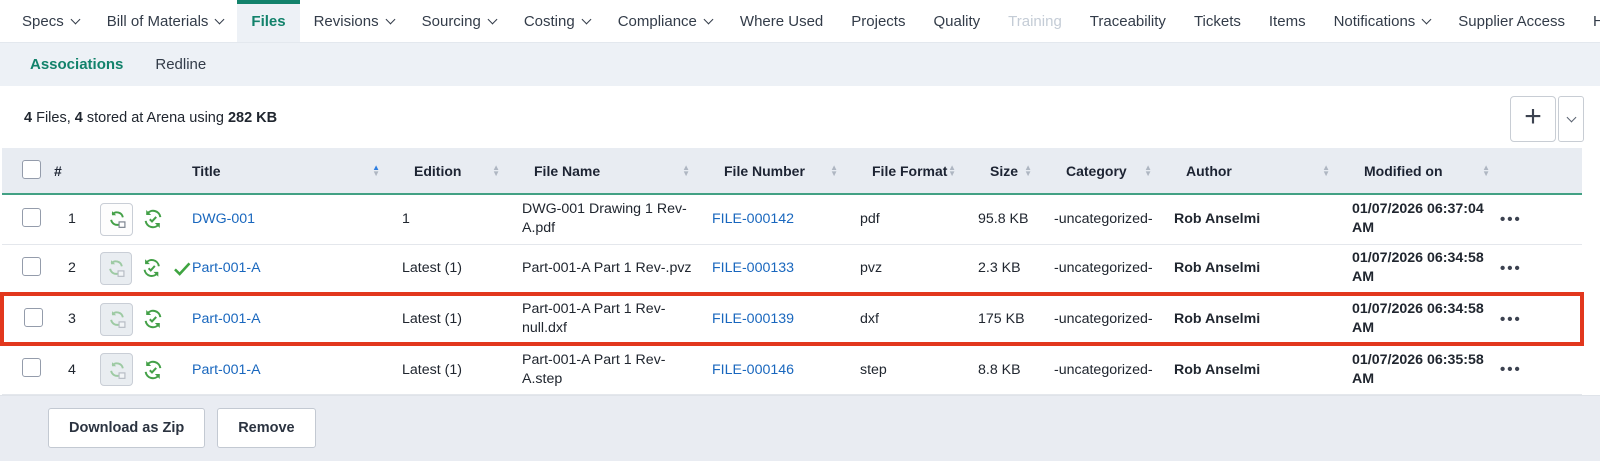 This screenshot has width=1600, height=462. Describe the element at coordinates (1486, 170) in the screenshot. I see `sort-icons-modified-on: ▲ ▼` at that location.